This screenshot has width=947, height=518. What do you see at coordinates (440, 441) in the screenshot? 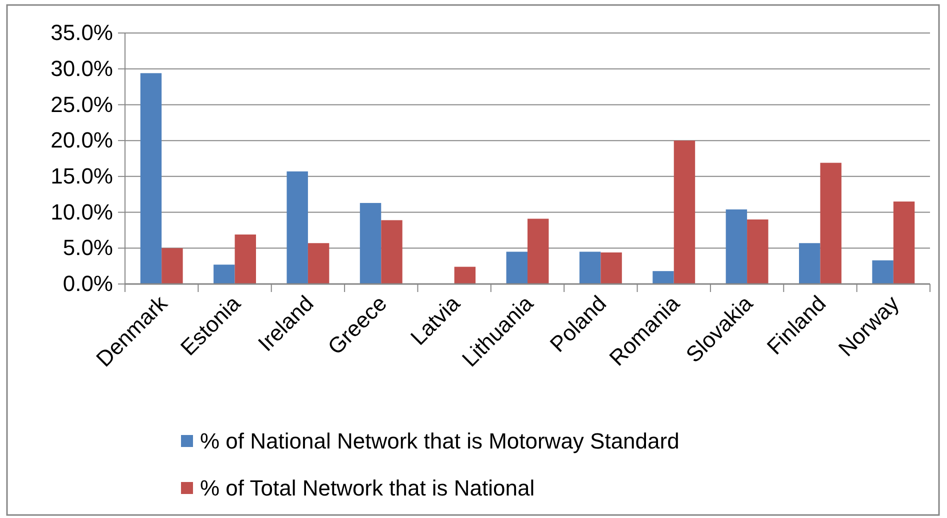
I see `legend-label: % of National Network that is Motorway Standard` at bounding box center [440, 441].